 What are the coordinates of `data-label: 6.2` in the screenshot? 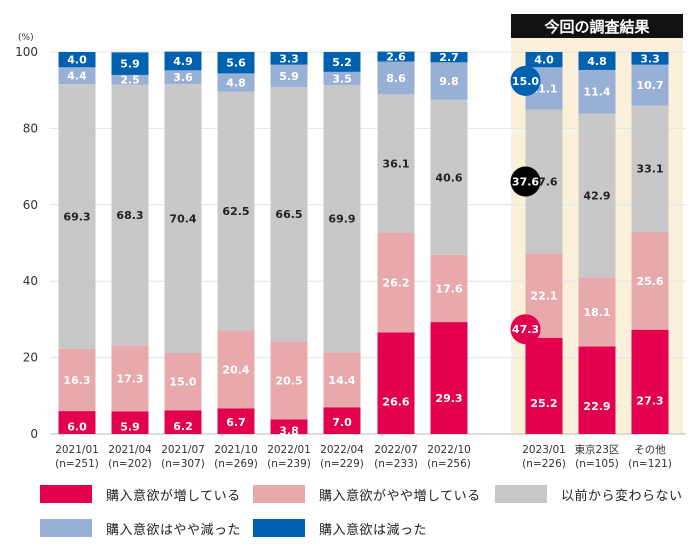 It's located at (183, 426).